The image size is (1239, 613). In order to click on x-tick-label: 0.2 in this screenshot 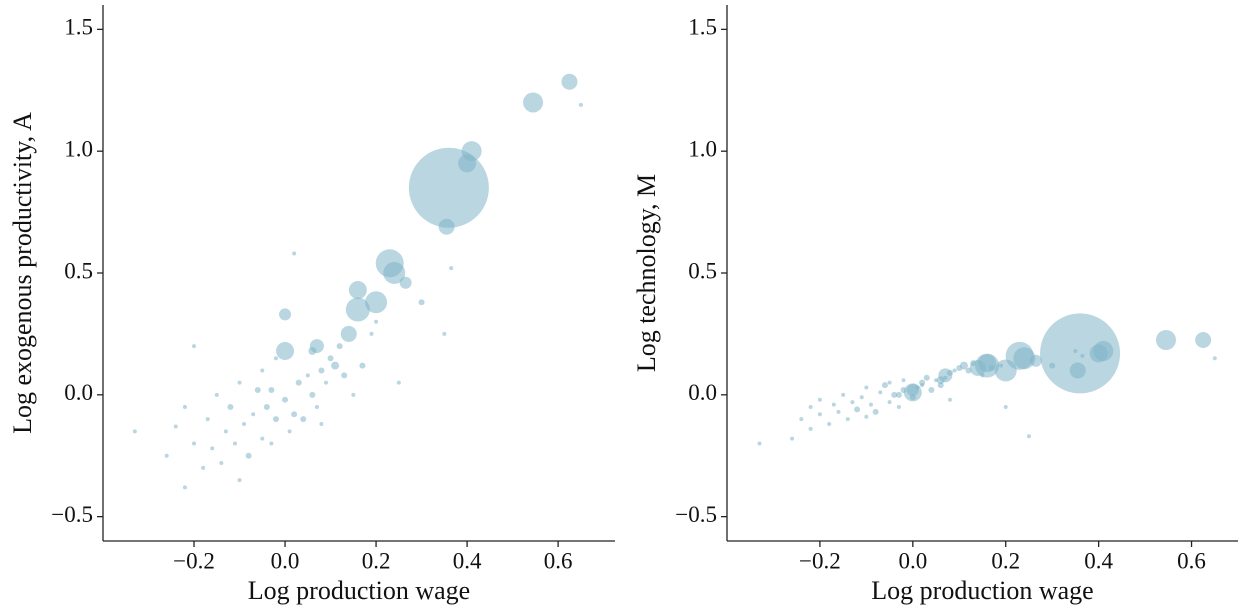, I will do `click(376, 560)`.